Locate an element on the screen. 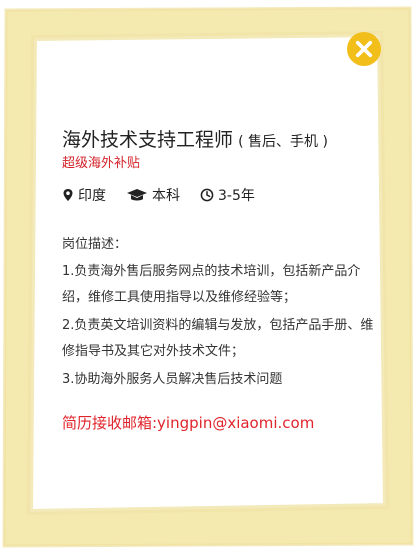  x-mark-icon is located at coordinates (364, 49).